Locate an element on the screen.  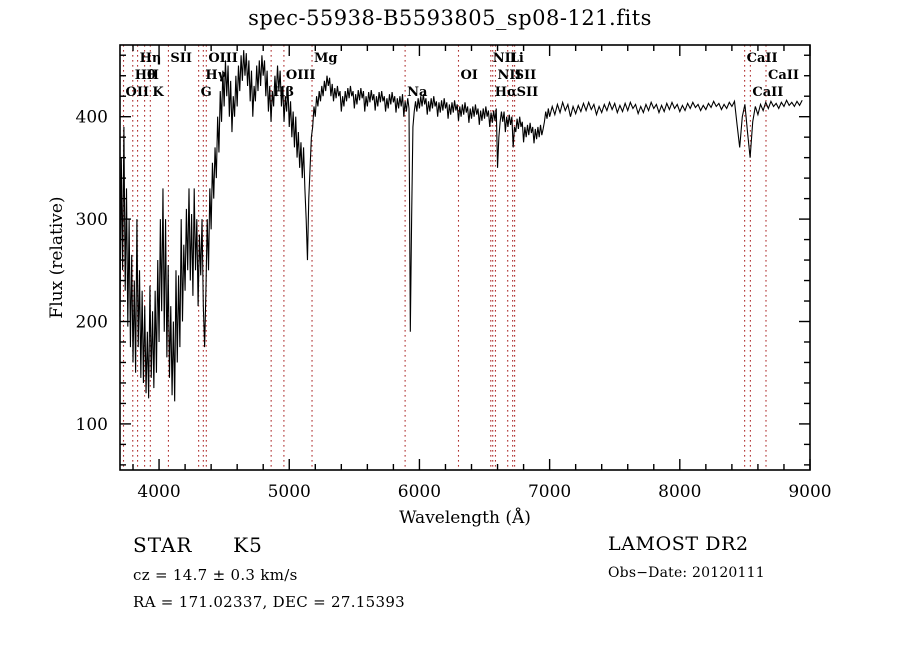
coordinates-label: RA = 171.02337, DEC = 27.15393 is located at coordinates (269, 602).